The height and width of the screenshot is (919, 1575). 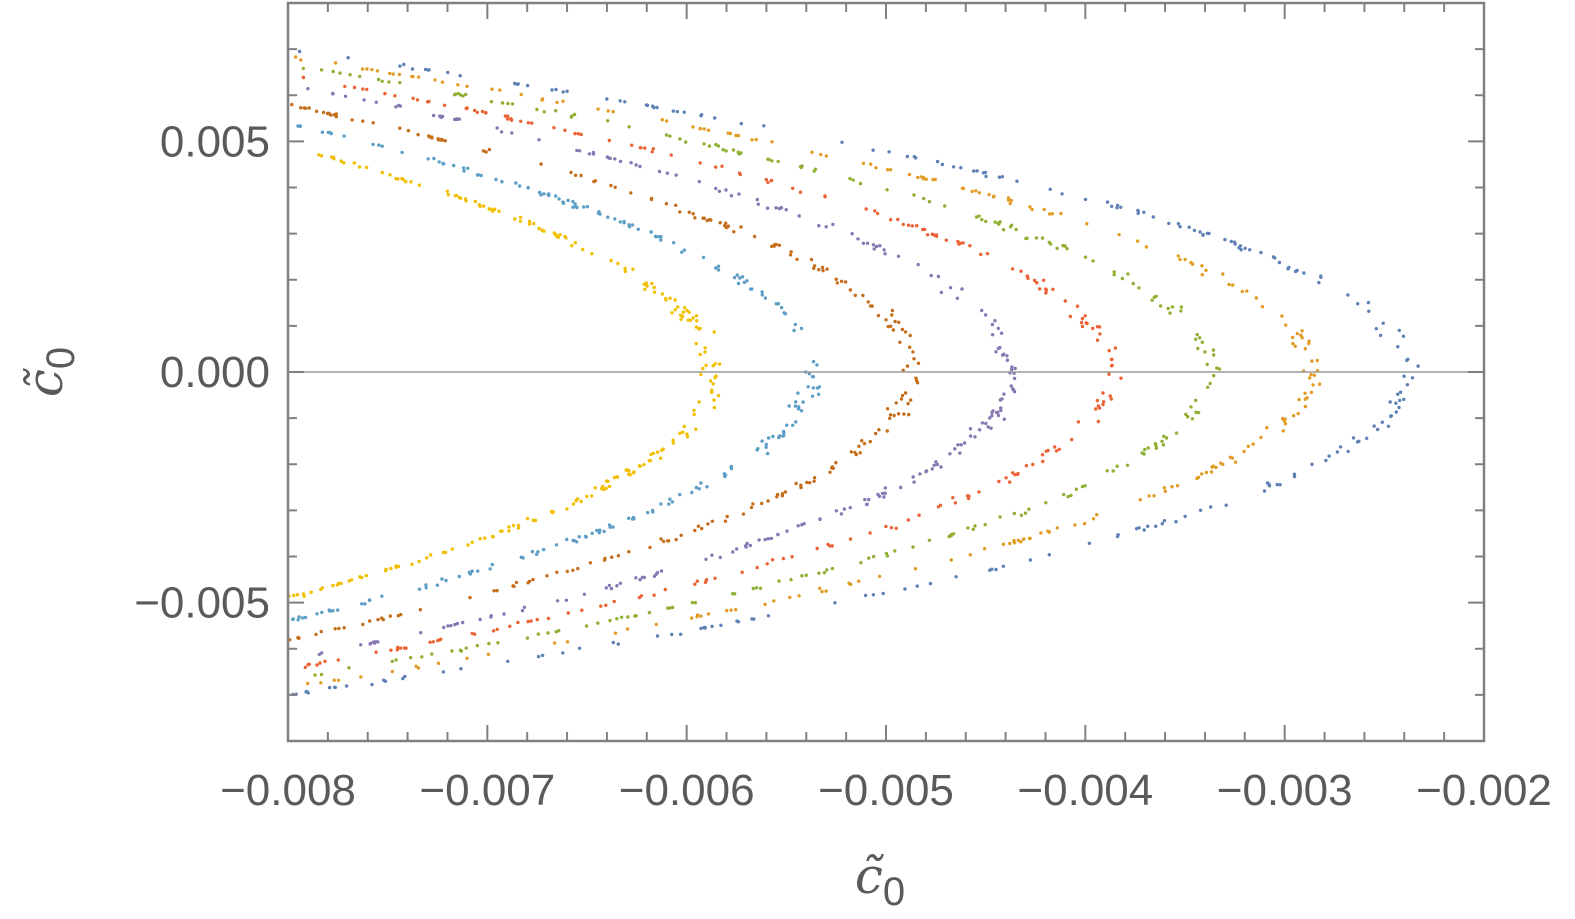 I want to click on y-tick-label: −0.005, so click(x=202, y=603).